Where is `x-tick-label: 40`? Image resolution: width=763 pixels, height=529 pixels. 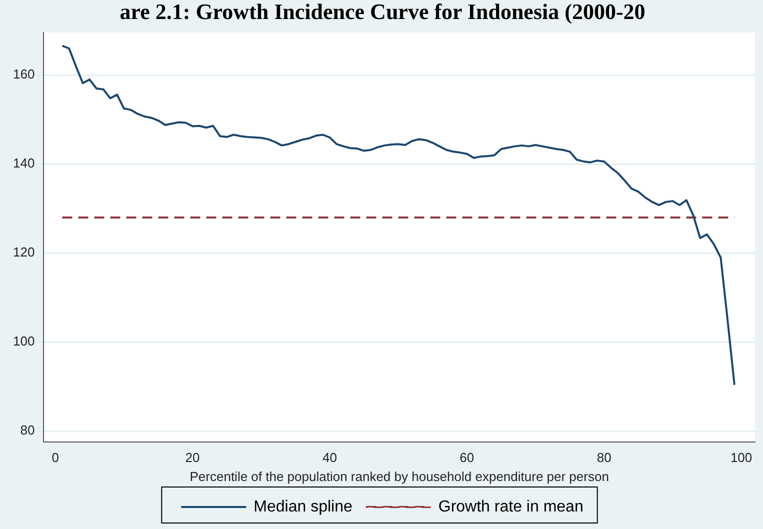
x-tick-label: 40 is located at coordinates (329, 458).